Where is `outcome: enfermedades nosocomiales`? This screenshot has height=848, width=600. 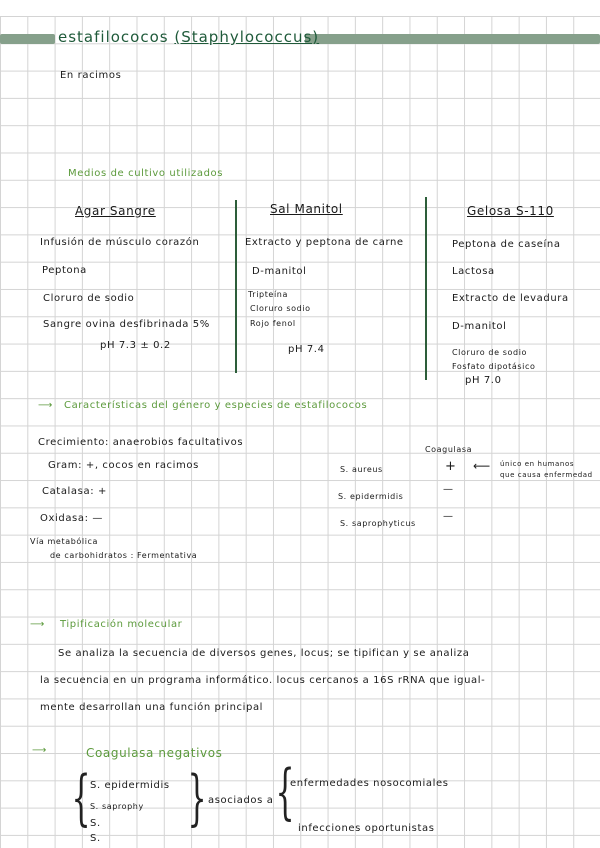 outcome: enfermedades nosocomiales is located at coordinates (369, 783).